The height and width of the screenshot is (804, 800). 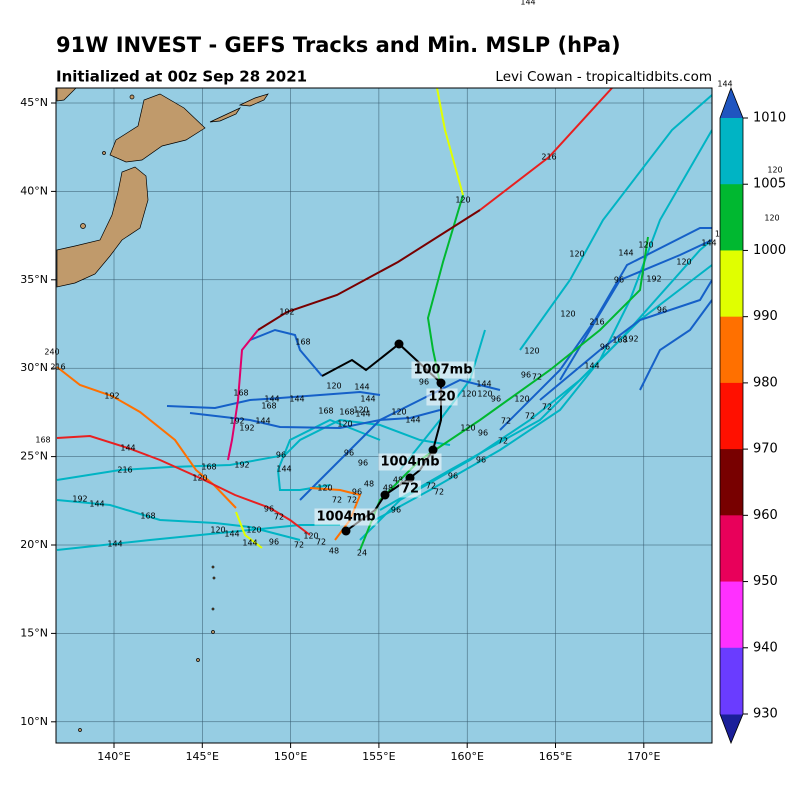 What do you see at coordinates (555, 756) in the screenshot?
I see `lon-label: 165°E` at bounding box center [555, 756].